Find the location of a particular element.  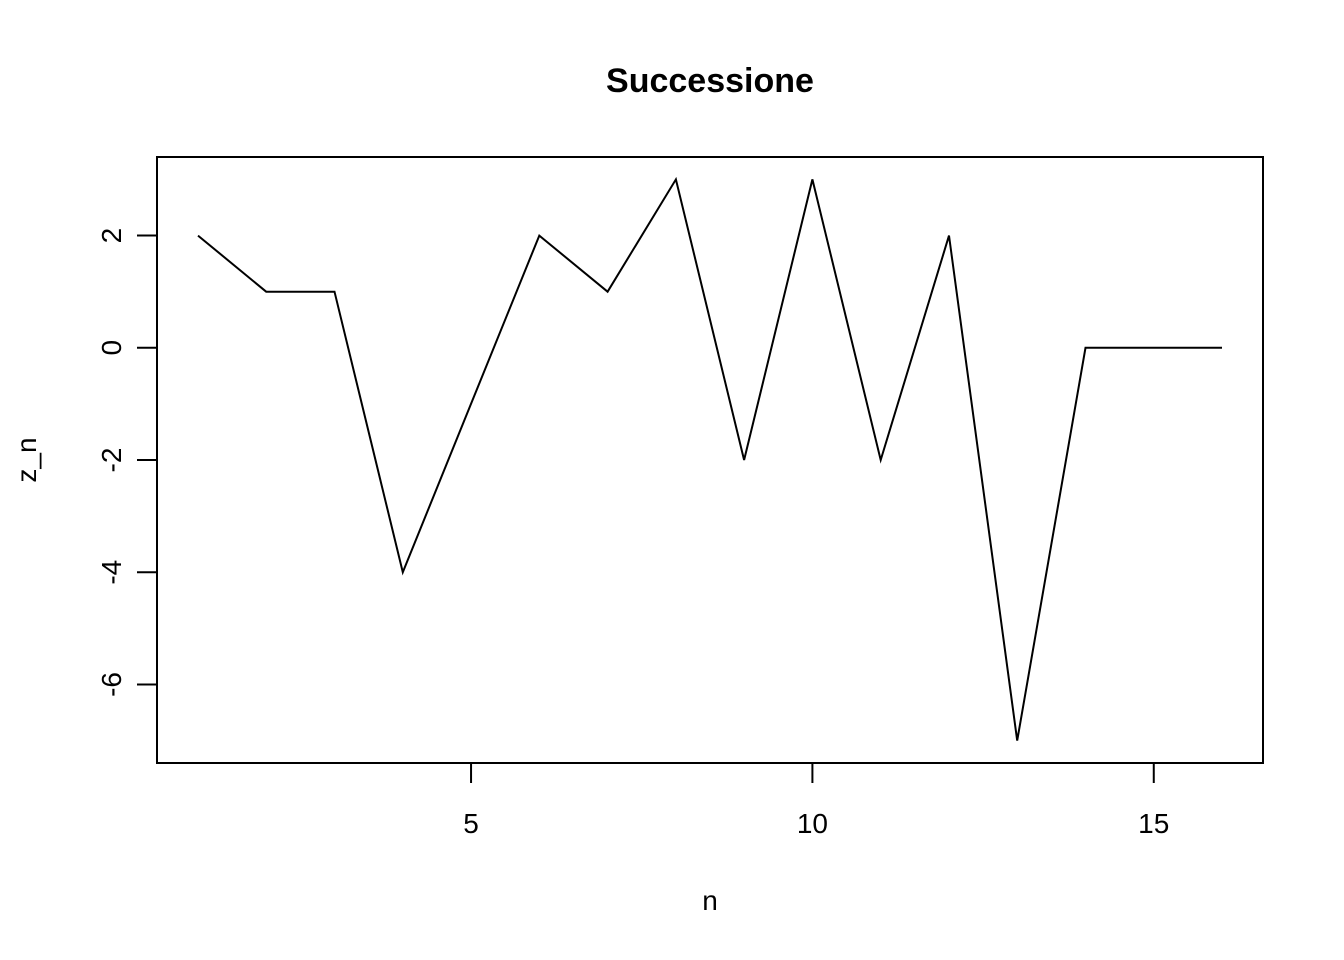

x-axis-label: n is located at coordinates (710, 900).